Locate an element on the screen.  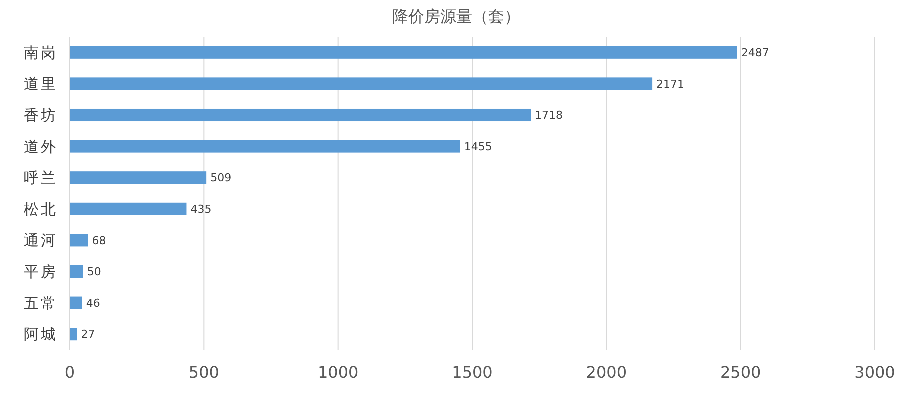
x-tick-label: 1000 is located at coordinates (338, 372).